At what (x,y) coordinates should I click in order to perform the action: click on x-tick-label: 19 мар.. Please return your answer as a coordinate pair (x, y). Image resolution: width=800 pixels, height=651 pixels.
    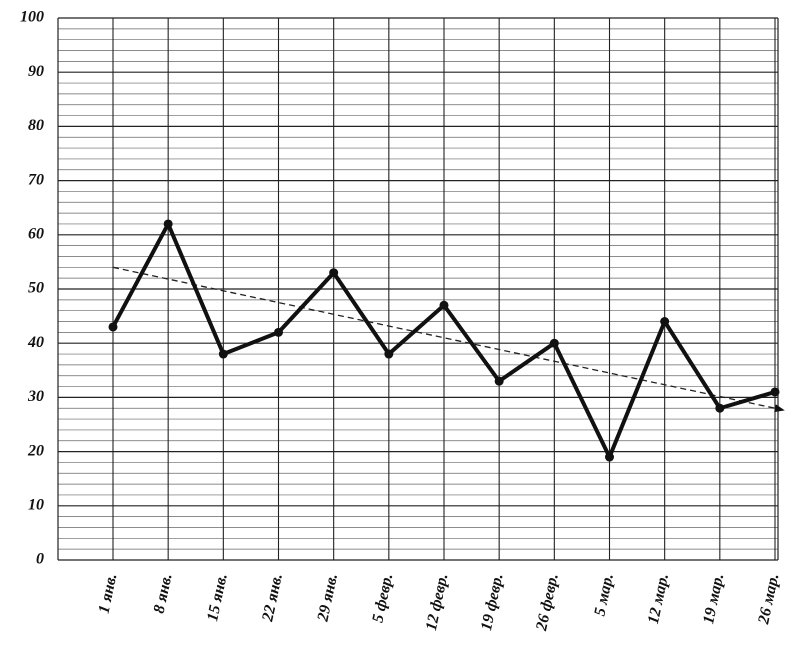
    Looking at the image, I should click on (713, 598).